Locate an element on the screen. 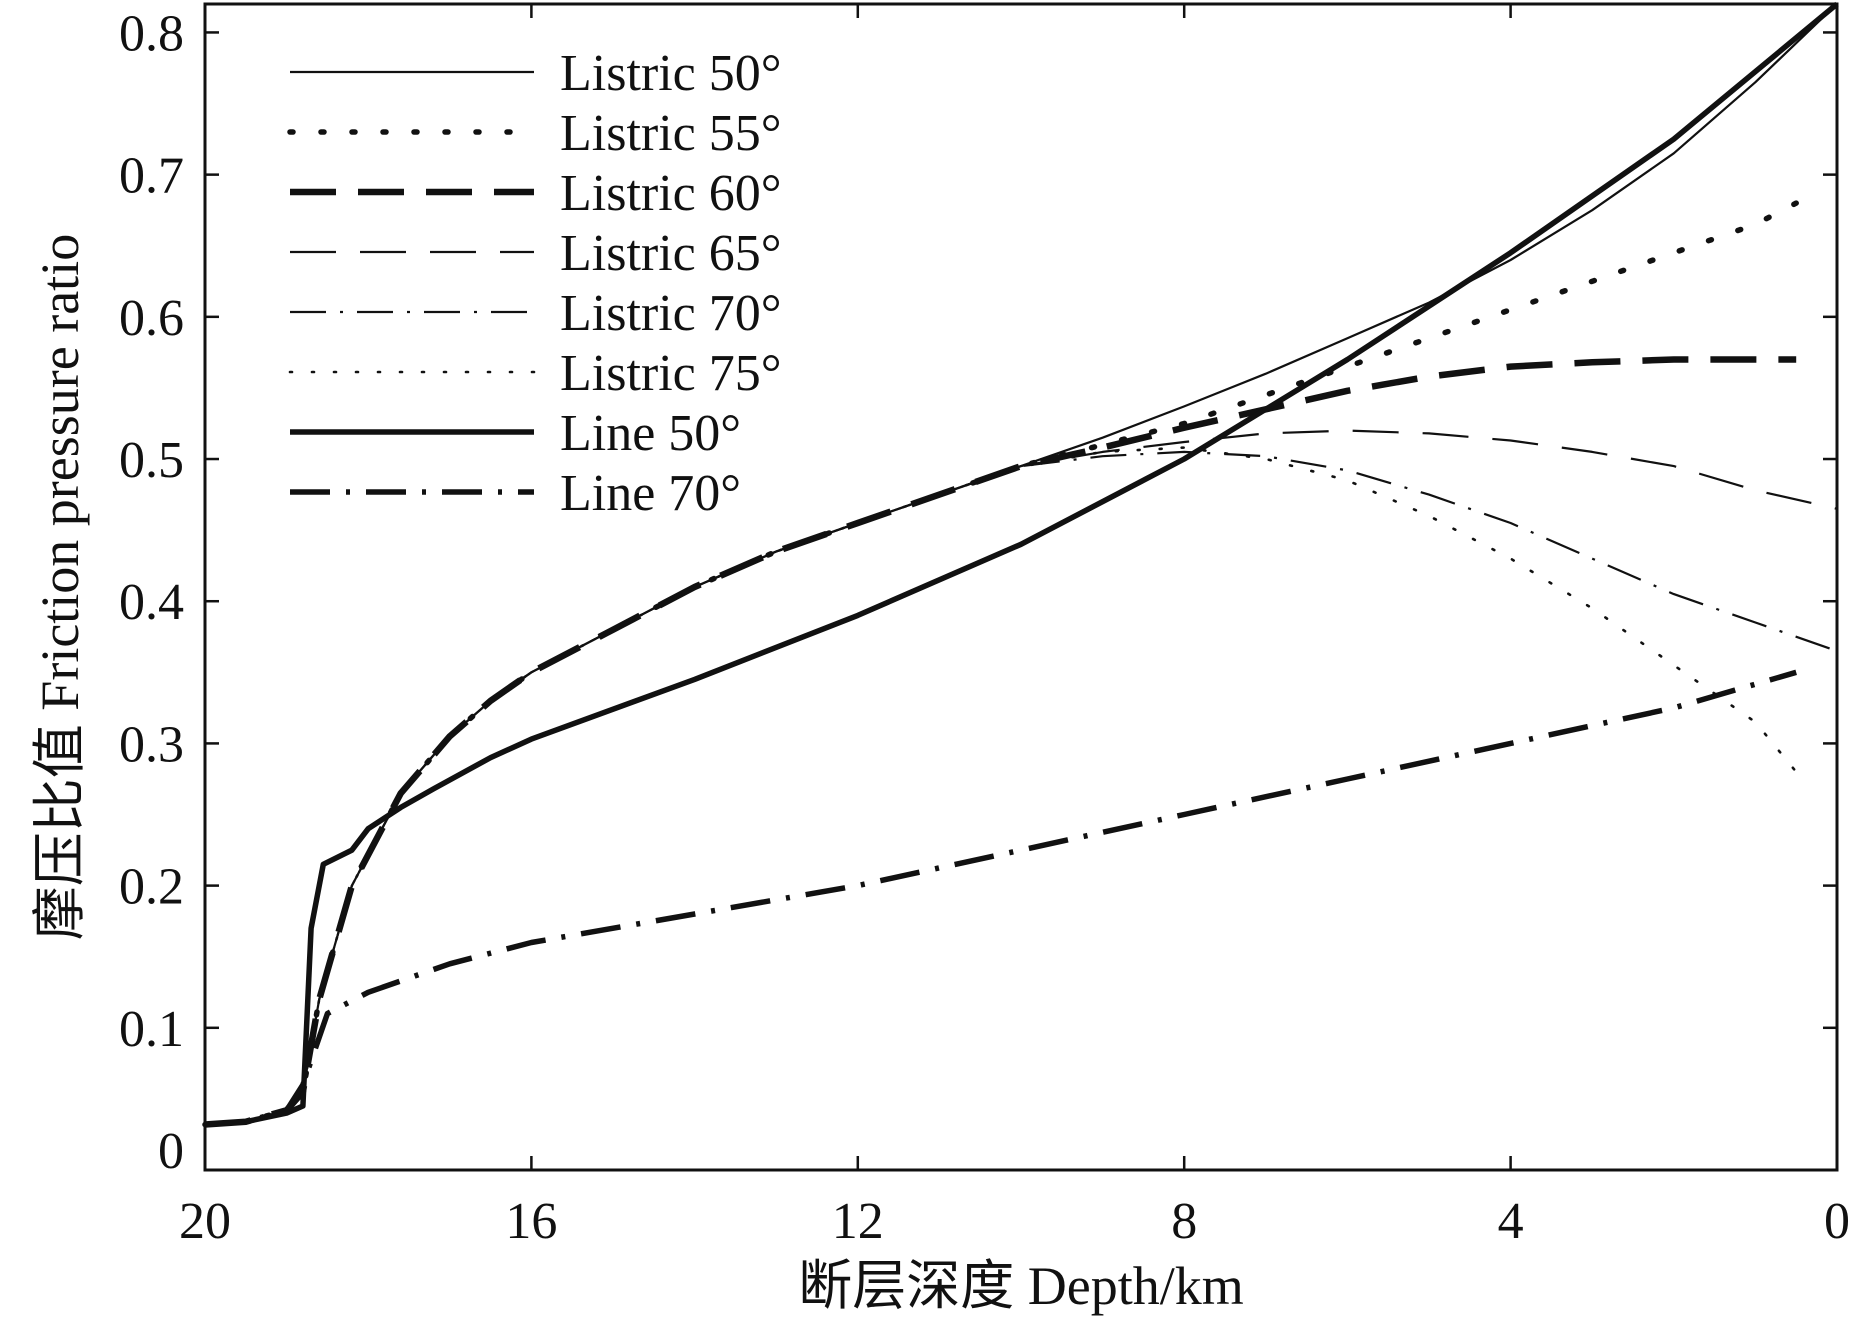 This screenshot has width=1866, height=1326. legend-label: Listric 60° is located at coordinates (671, 193).